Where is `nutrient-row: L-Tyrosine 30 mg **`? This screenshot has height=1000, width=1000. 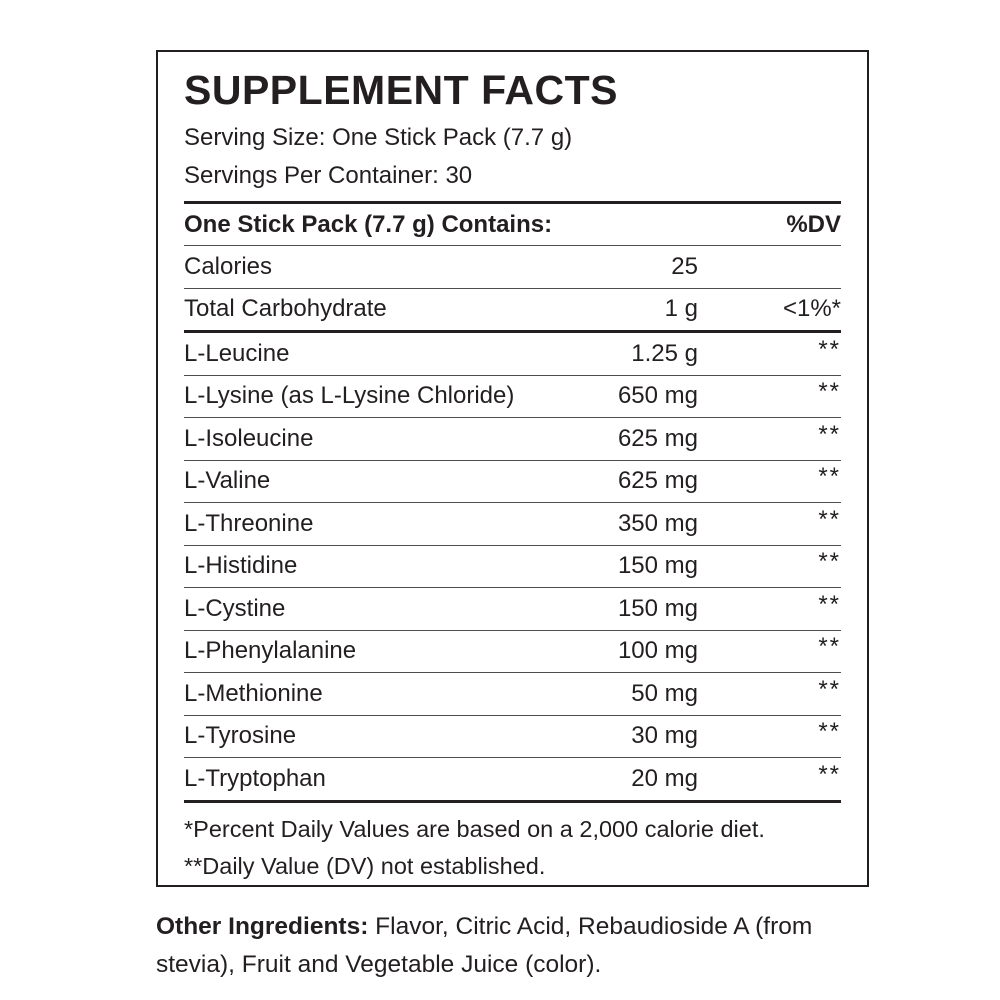 nutrient-row: L-Tyrosine 30 mg ** is located at coordinates (512, 736).